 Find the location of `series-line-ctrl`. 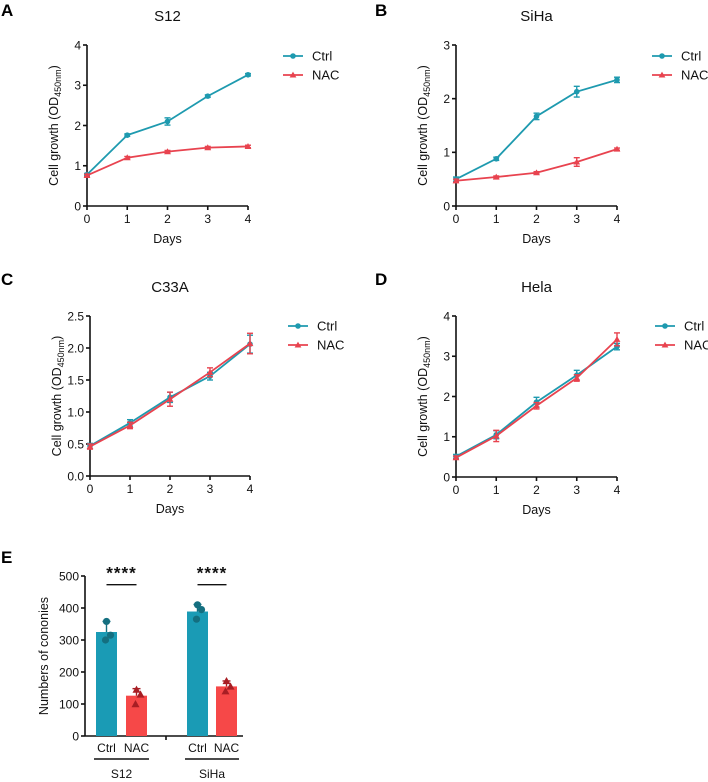

series-line-ctrl is located at coordinates (536, 129).